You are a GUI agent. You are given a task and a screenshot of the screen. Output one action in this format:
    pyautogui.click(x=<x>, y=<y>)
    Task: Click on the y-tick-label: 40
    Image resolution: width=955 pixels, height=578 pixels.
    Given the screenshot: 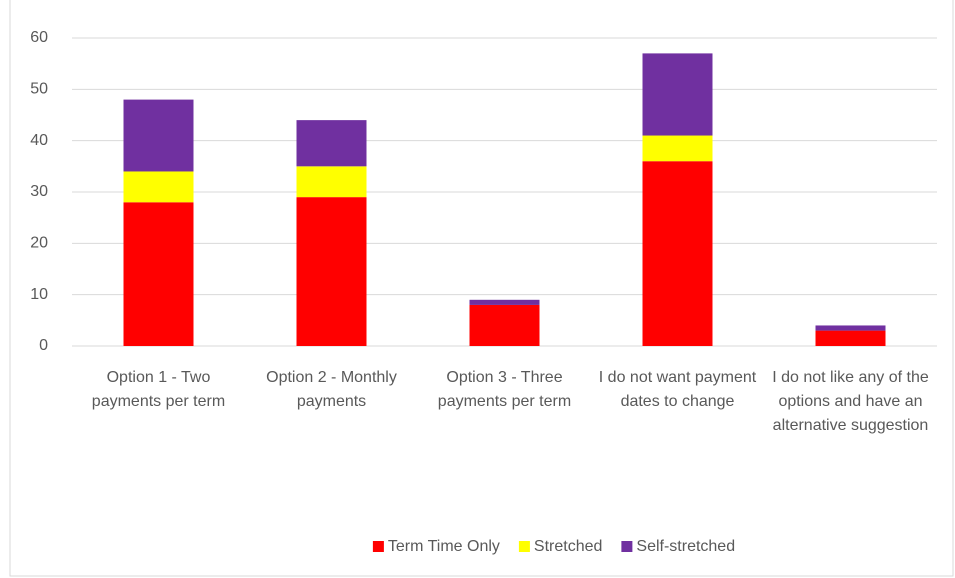 What is the action you would take?
    pyautogui.click(x=39, y=140)
    